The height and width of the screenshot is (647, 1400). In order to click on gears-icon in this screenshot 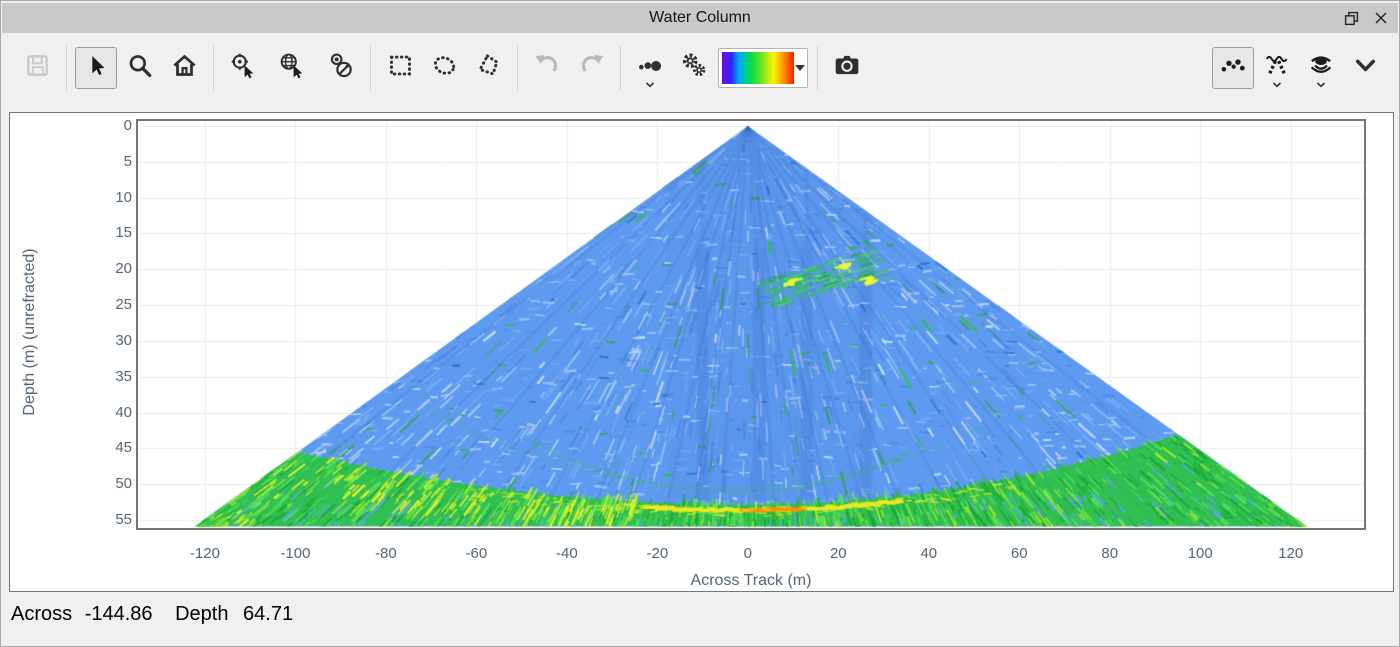, I will do `click(694, 68)`.